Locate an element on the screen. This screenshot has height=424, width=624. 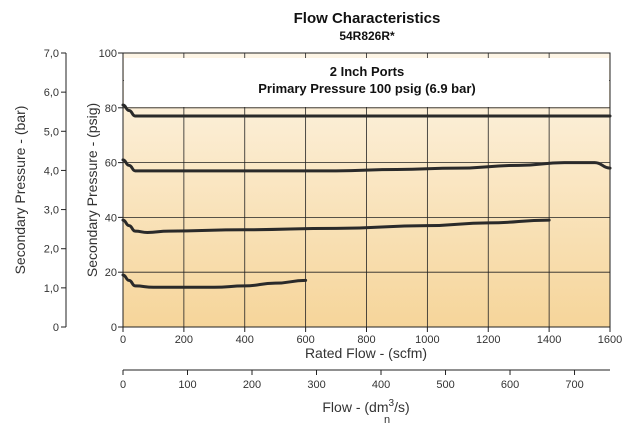
secondary-x-label-end: /s) is located at coordinates (402, 407).